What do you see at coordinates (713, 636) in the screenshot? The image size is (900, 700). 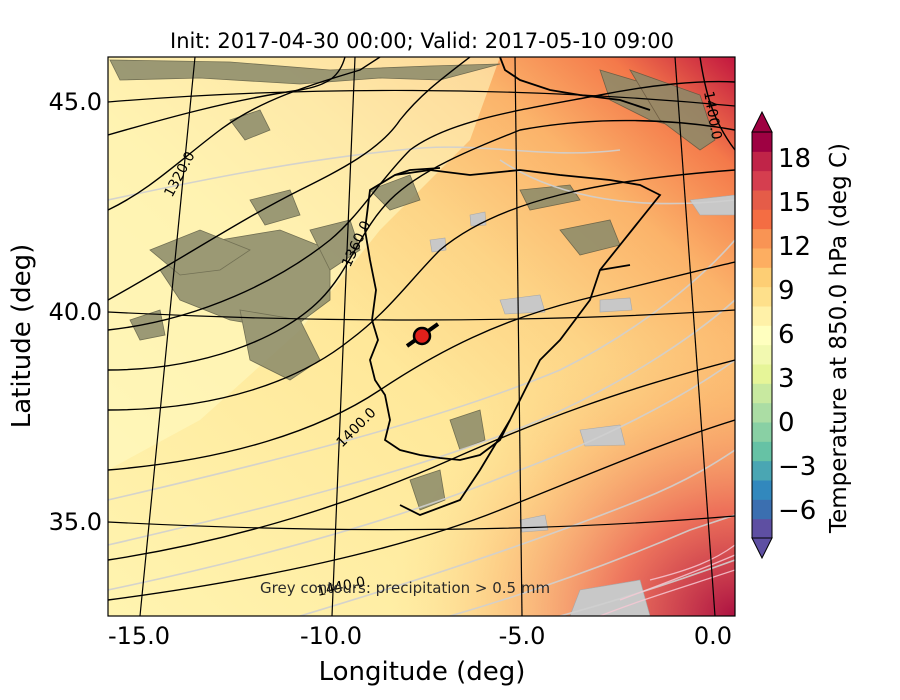 I see `x-tick-label: 0.0` at bounding box center [713, 636].